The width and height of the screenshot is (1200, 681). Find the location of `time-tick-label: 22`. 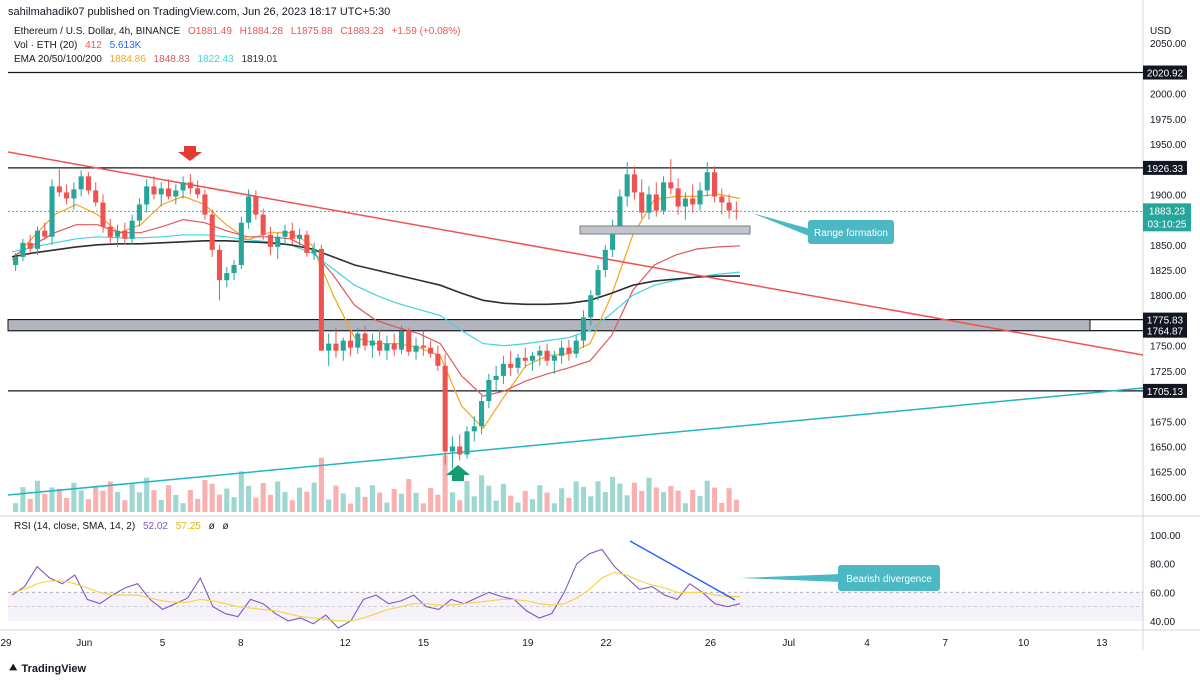

time-tick-label: 22 is located at coordinates (607, 643).